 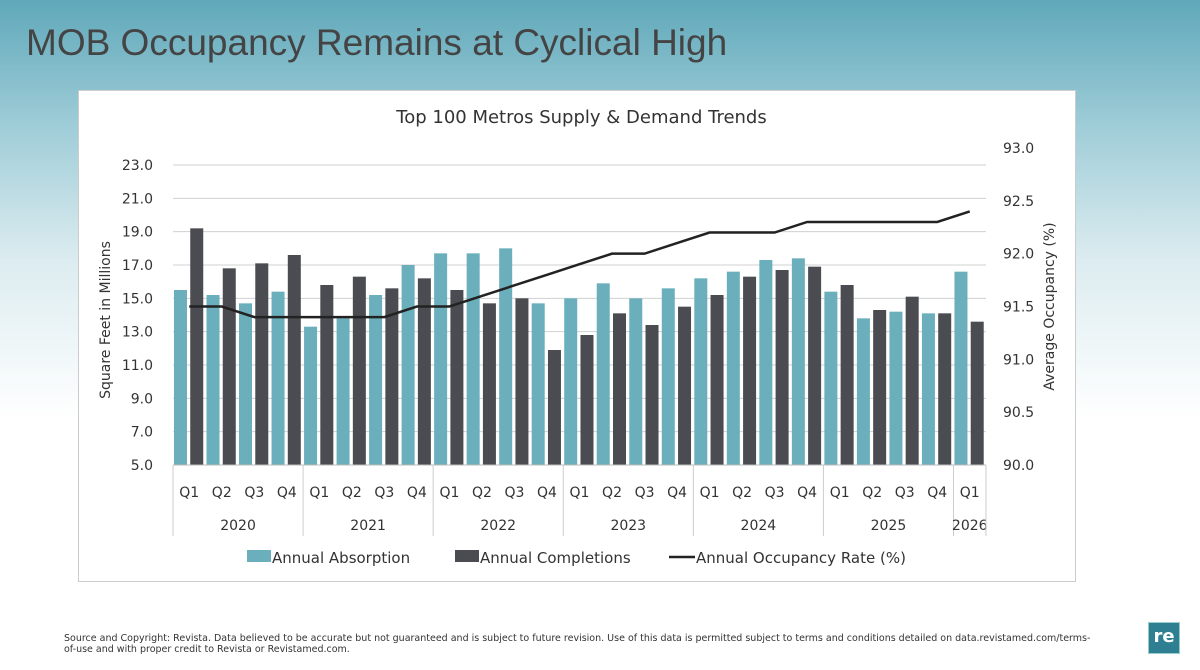 I want to click on y-tick-label: 23.0, so click(x=137, y=166).